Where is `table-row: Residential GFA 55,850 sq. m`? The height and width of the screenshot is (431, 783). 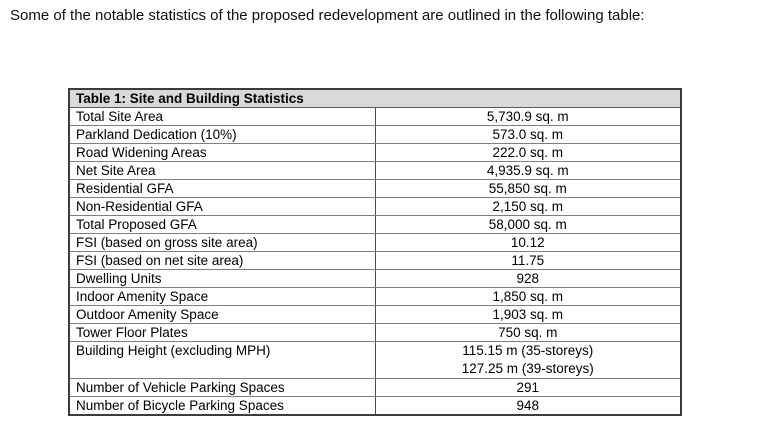
table-row: Residential GFA 55,850 sq. m is located at coordinates (375, 188).